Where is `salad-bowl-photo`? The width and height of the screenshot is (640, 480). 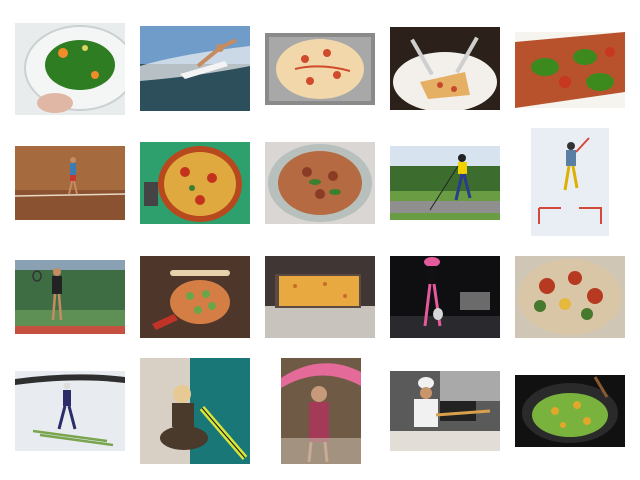
salad-bowl-photo is located at coordinates (70, 69).